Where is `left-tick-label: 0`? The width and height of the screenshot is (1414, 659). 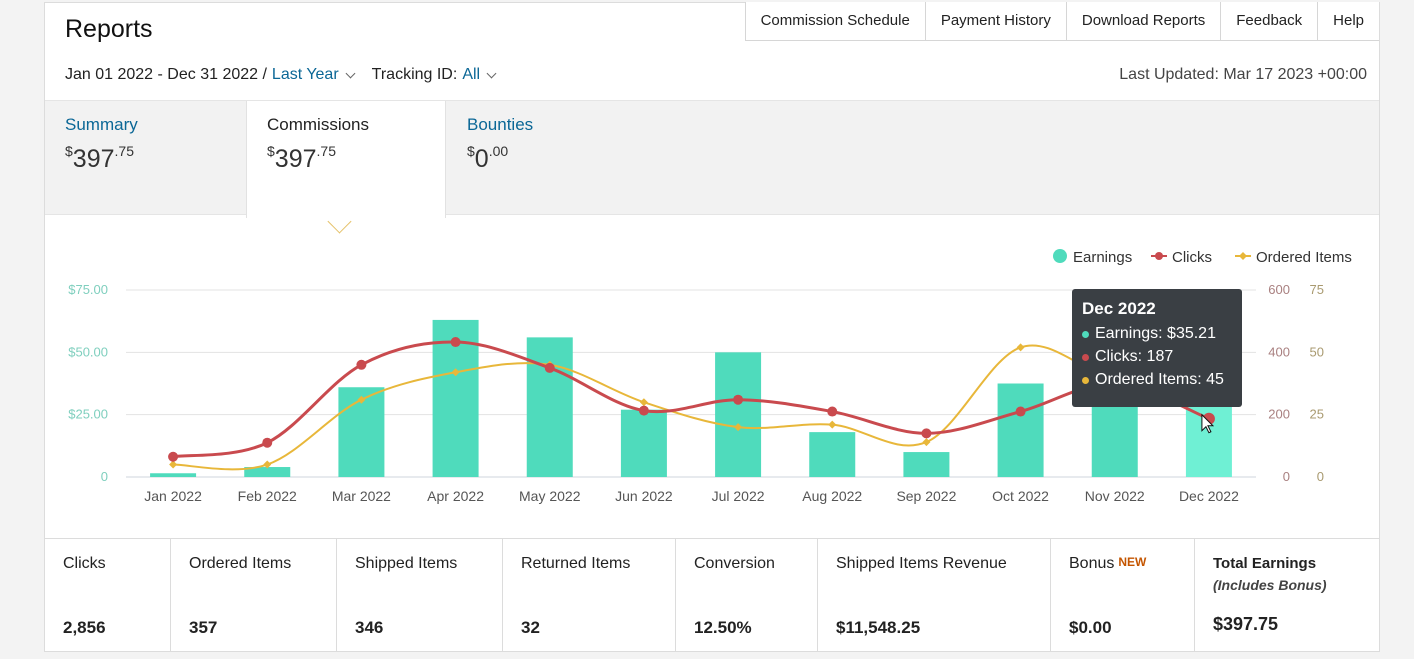 left-tick-label: 0 is located at coordinates (104, 476).